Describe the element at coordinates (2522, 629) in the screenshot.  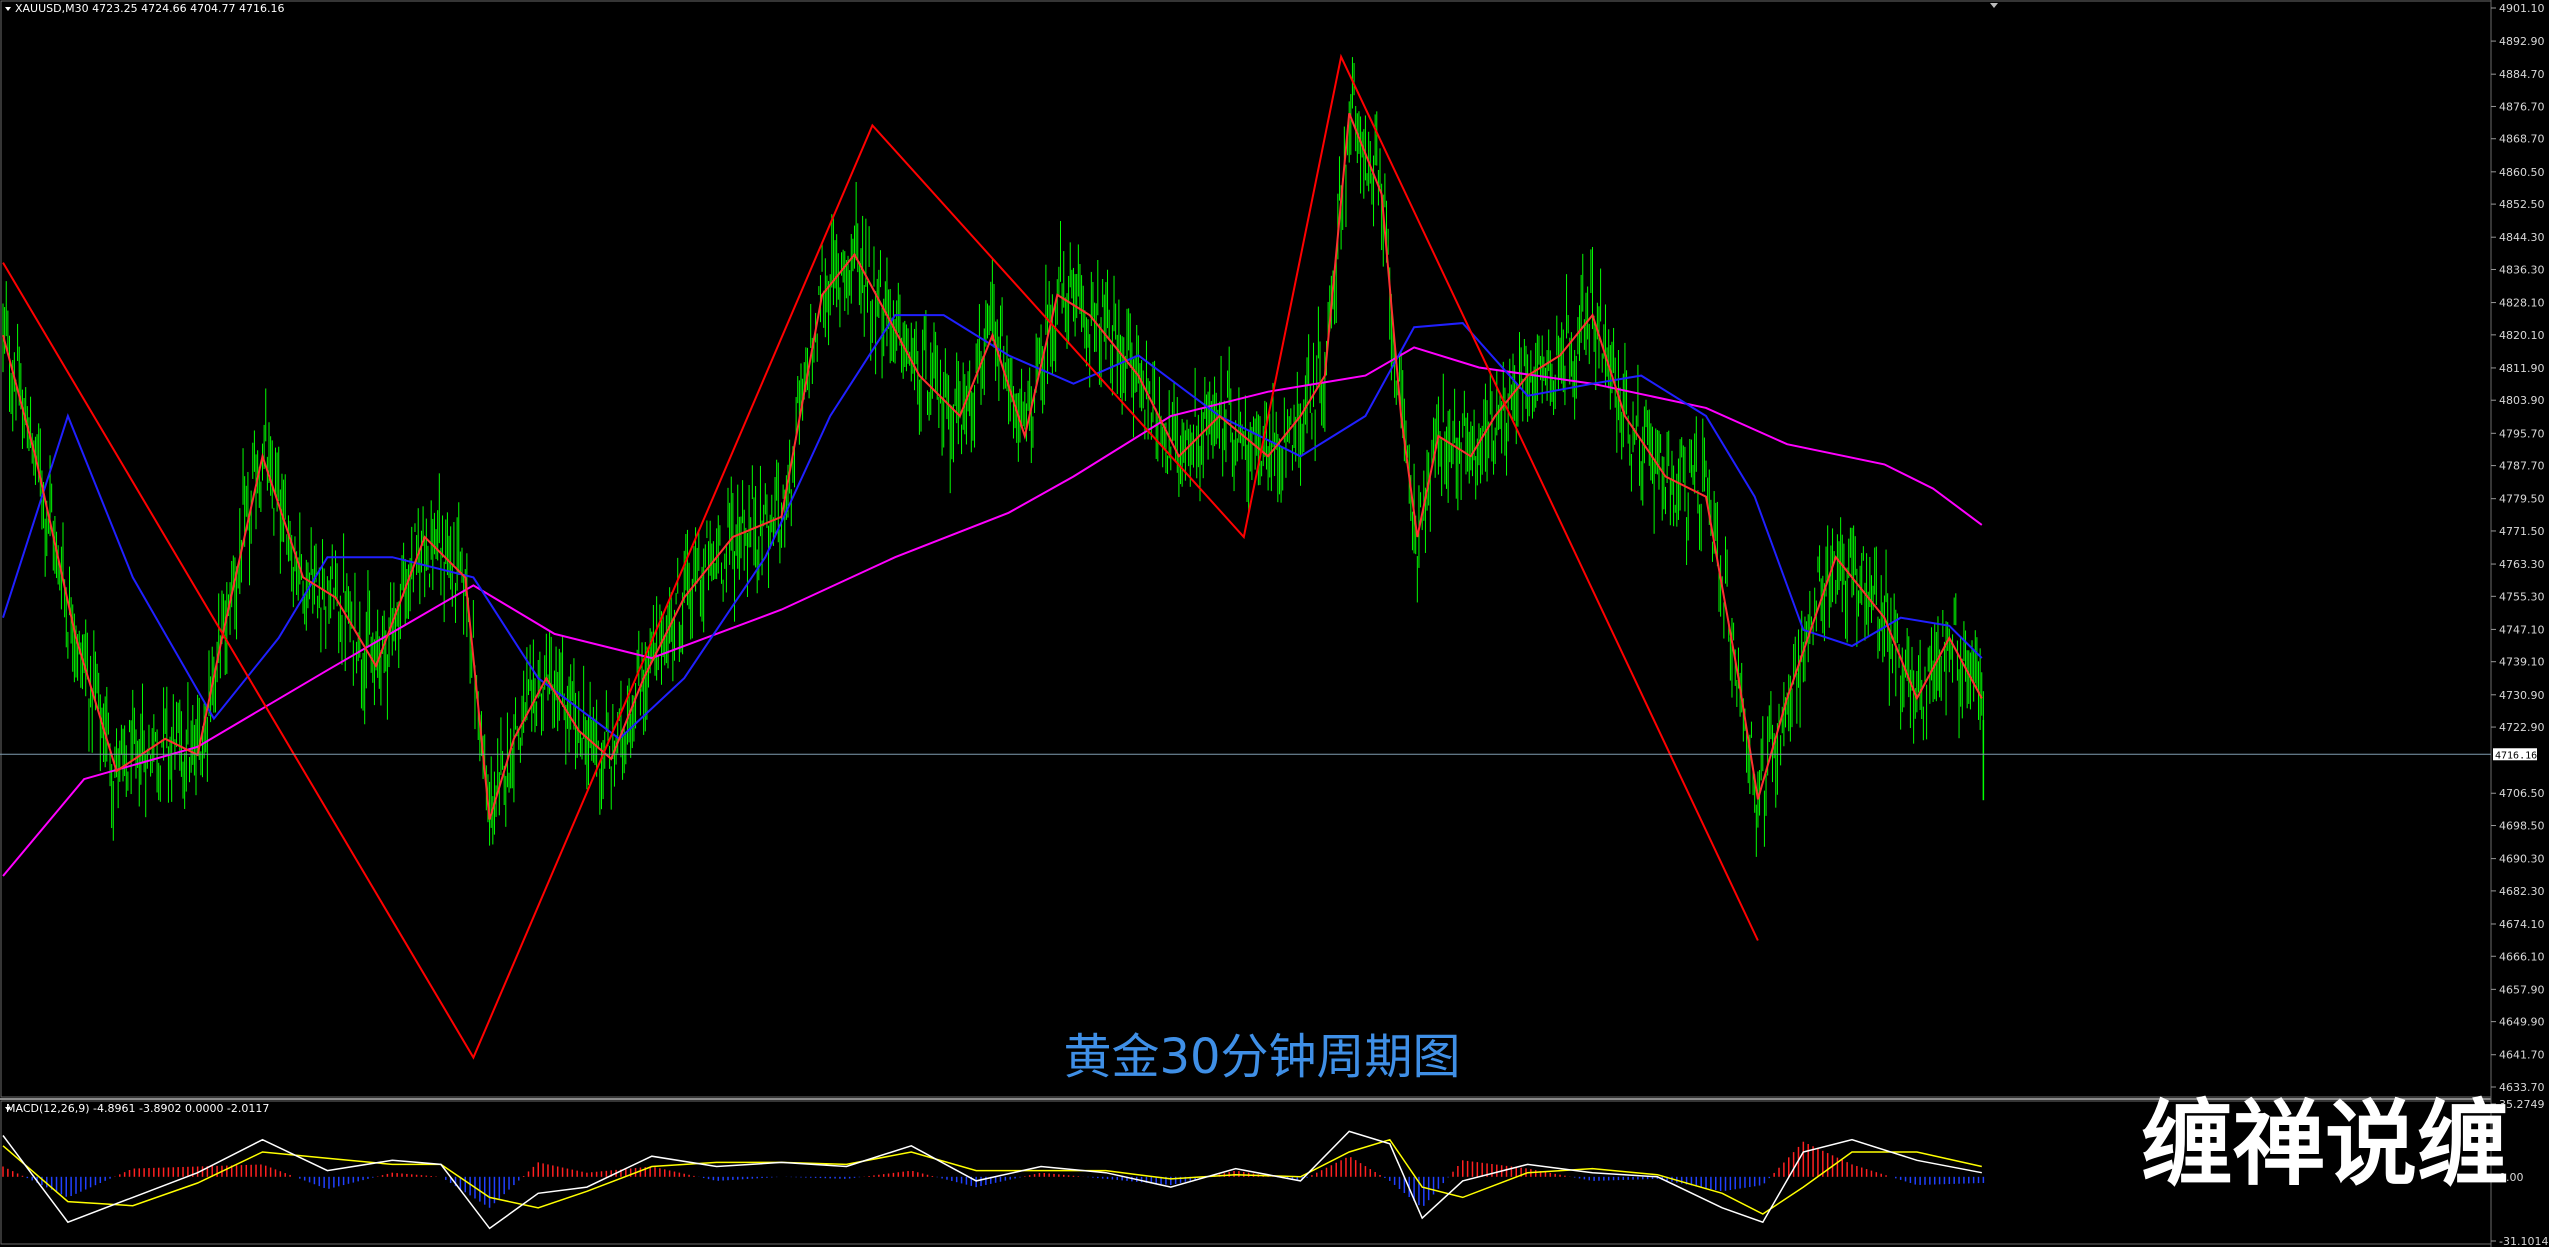
I see `price-tick-label: 4747.10` at that location.